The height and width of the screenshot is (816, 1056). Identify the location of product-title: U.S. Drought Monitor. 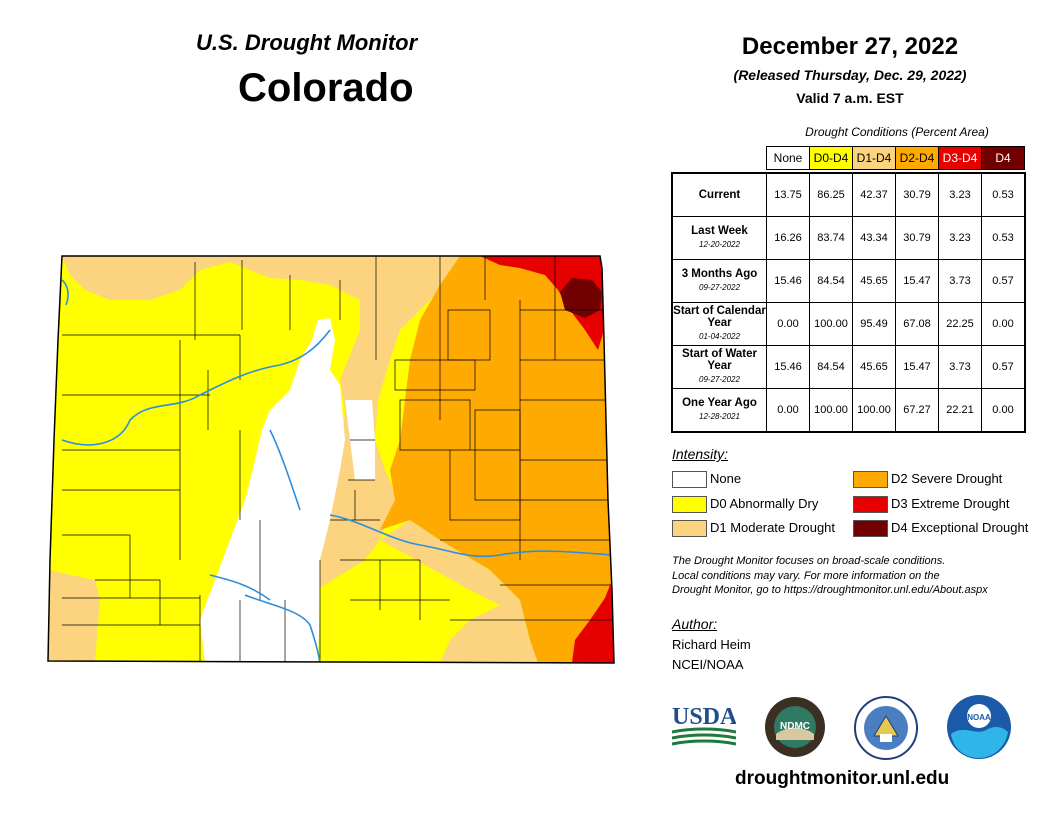
(307, 42).